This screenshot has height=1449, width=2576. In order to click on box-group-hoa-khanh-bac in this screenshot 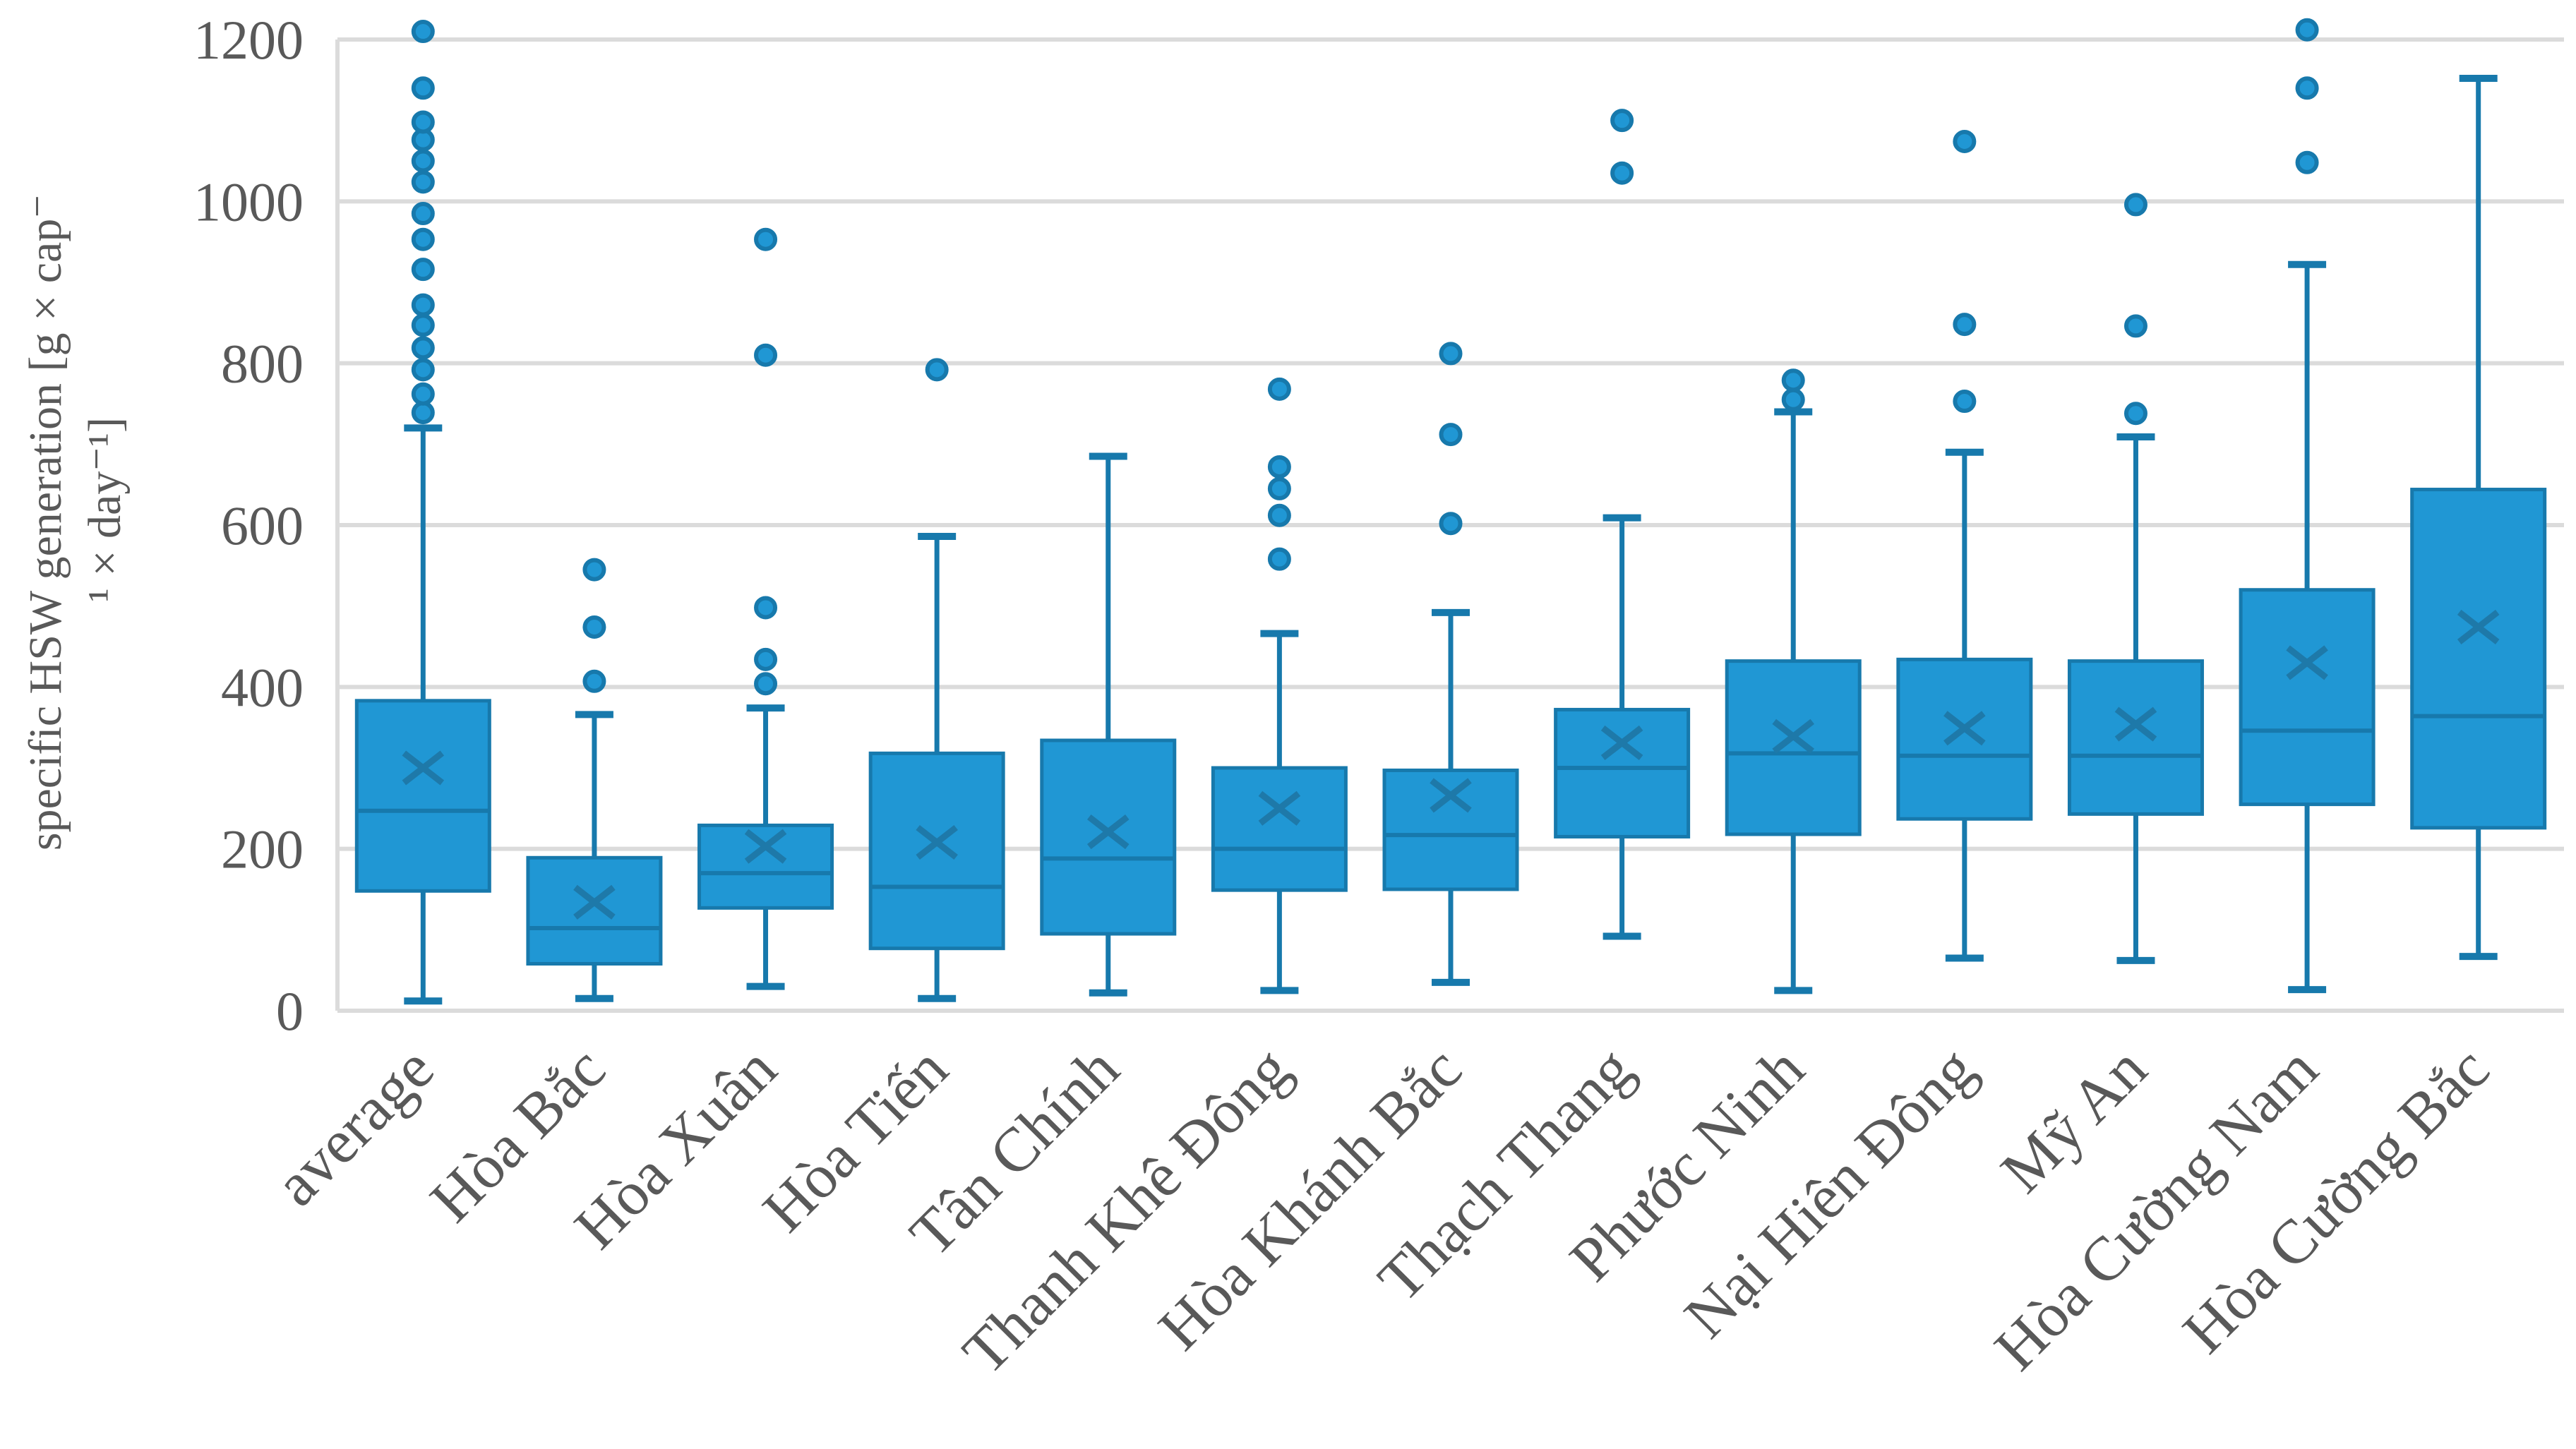, I will do `click(1450, 664)`.